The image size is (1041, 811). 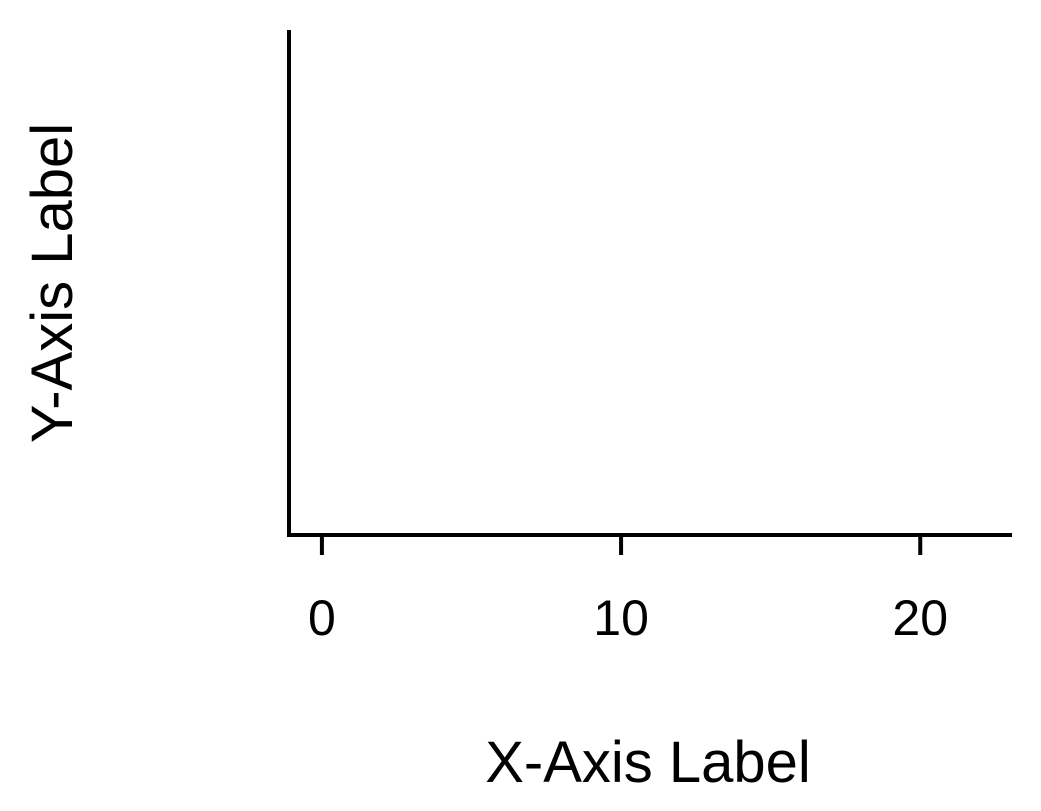 What do you see at coordinates (322, 618) in the screenshot?
I see `x-tick-label-0: 0` at bounding box center [322, 618].